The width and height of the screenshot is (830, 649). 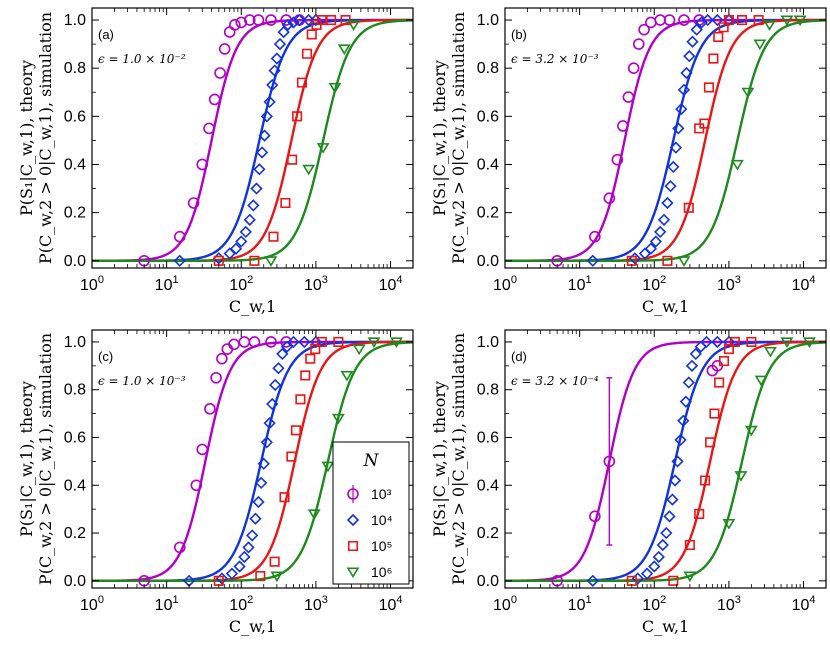 I want to click on epsilon-annotation: ϵ = 3.2 × 10⁻³, so click(x=555, y=59).